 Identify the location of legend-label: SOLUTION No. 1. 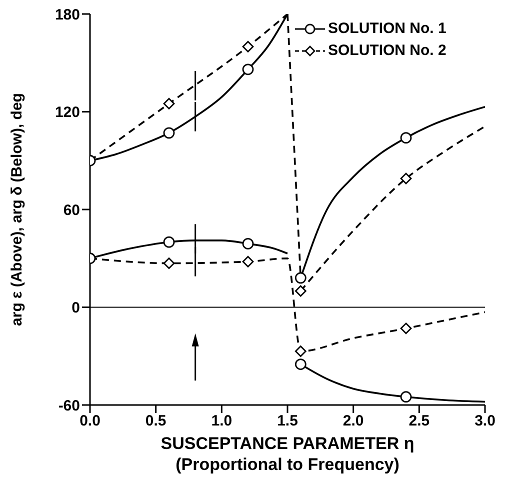
(387, 29).